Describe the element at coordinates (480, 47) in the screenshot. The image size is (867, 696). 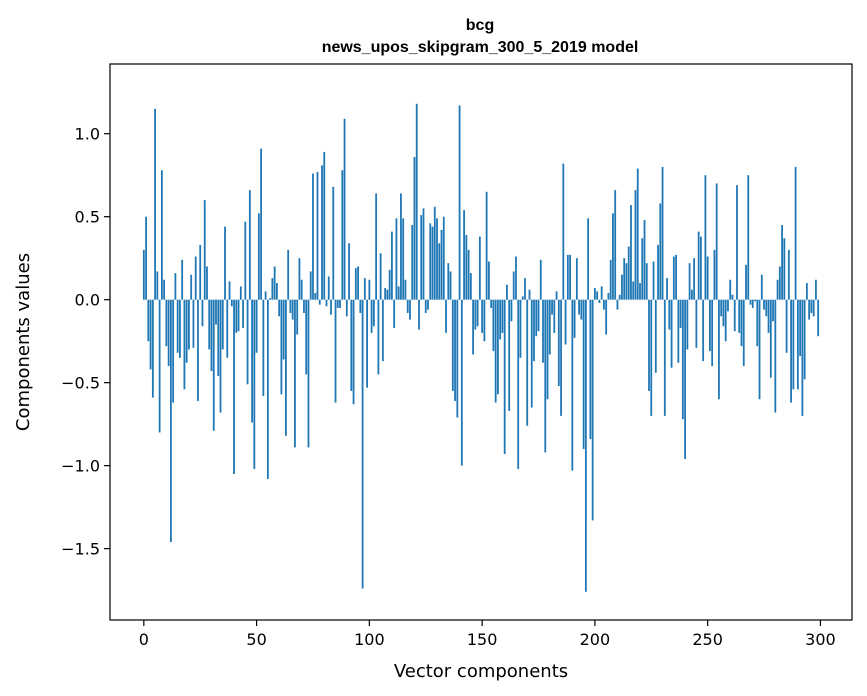
I see `chart-subtitle: news_upos_skipgram_300_5_2019 model` at that location.